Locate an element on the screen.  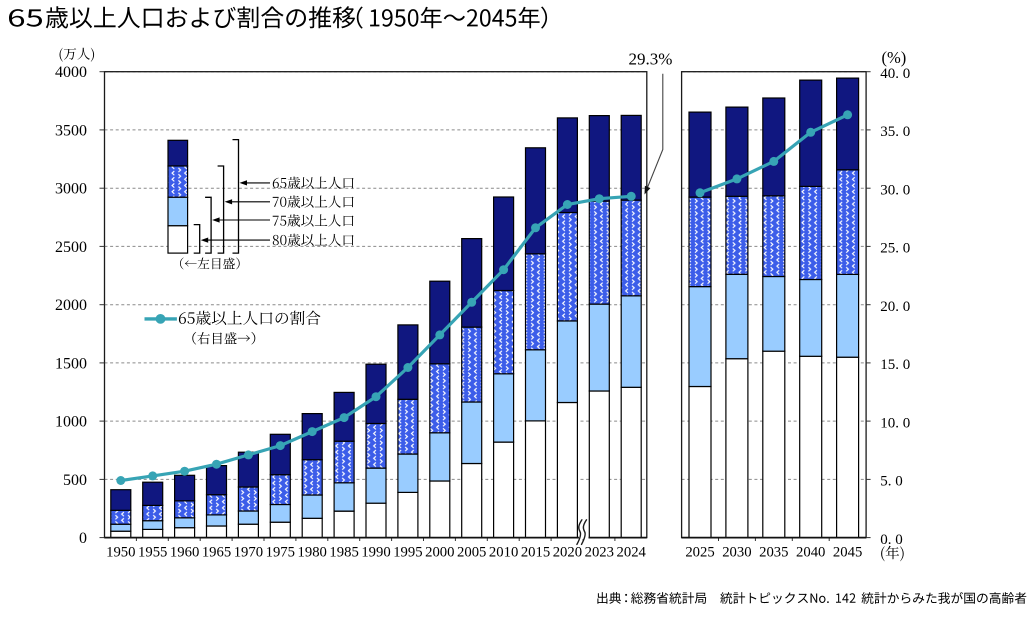
svg-text: 1970 is located at coordinates (248, 552).